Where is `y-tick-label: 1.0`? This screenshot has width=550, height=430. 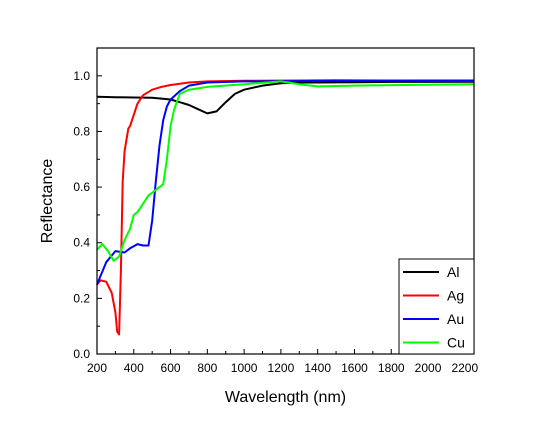 y-tick-label: 1.0 is located at coordinates (81, 76).